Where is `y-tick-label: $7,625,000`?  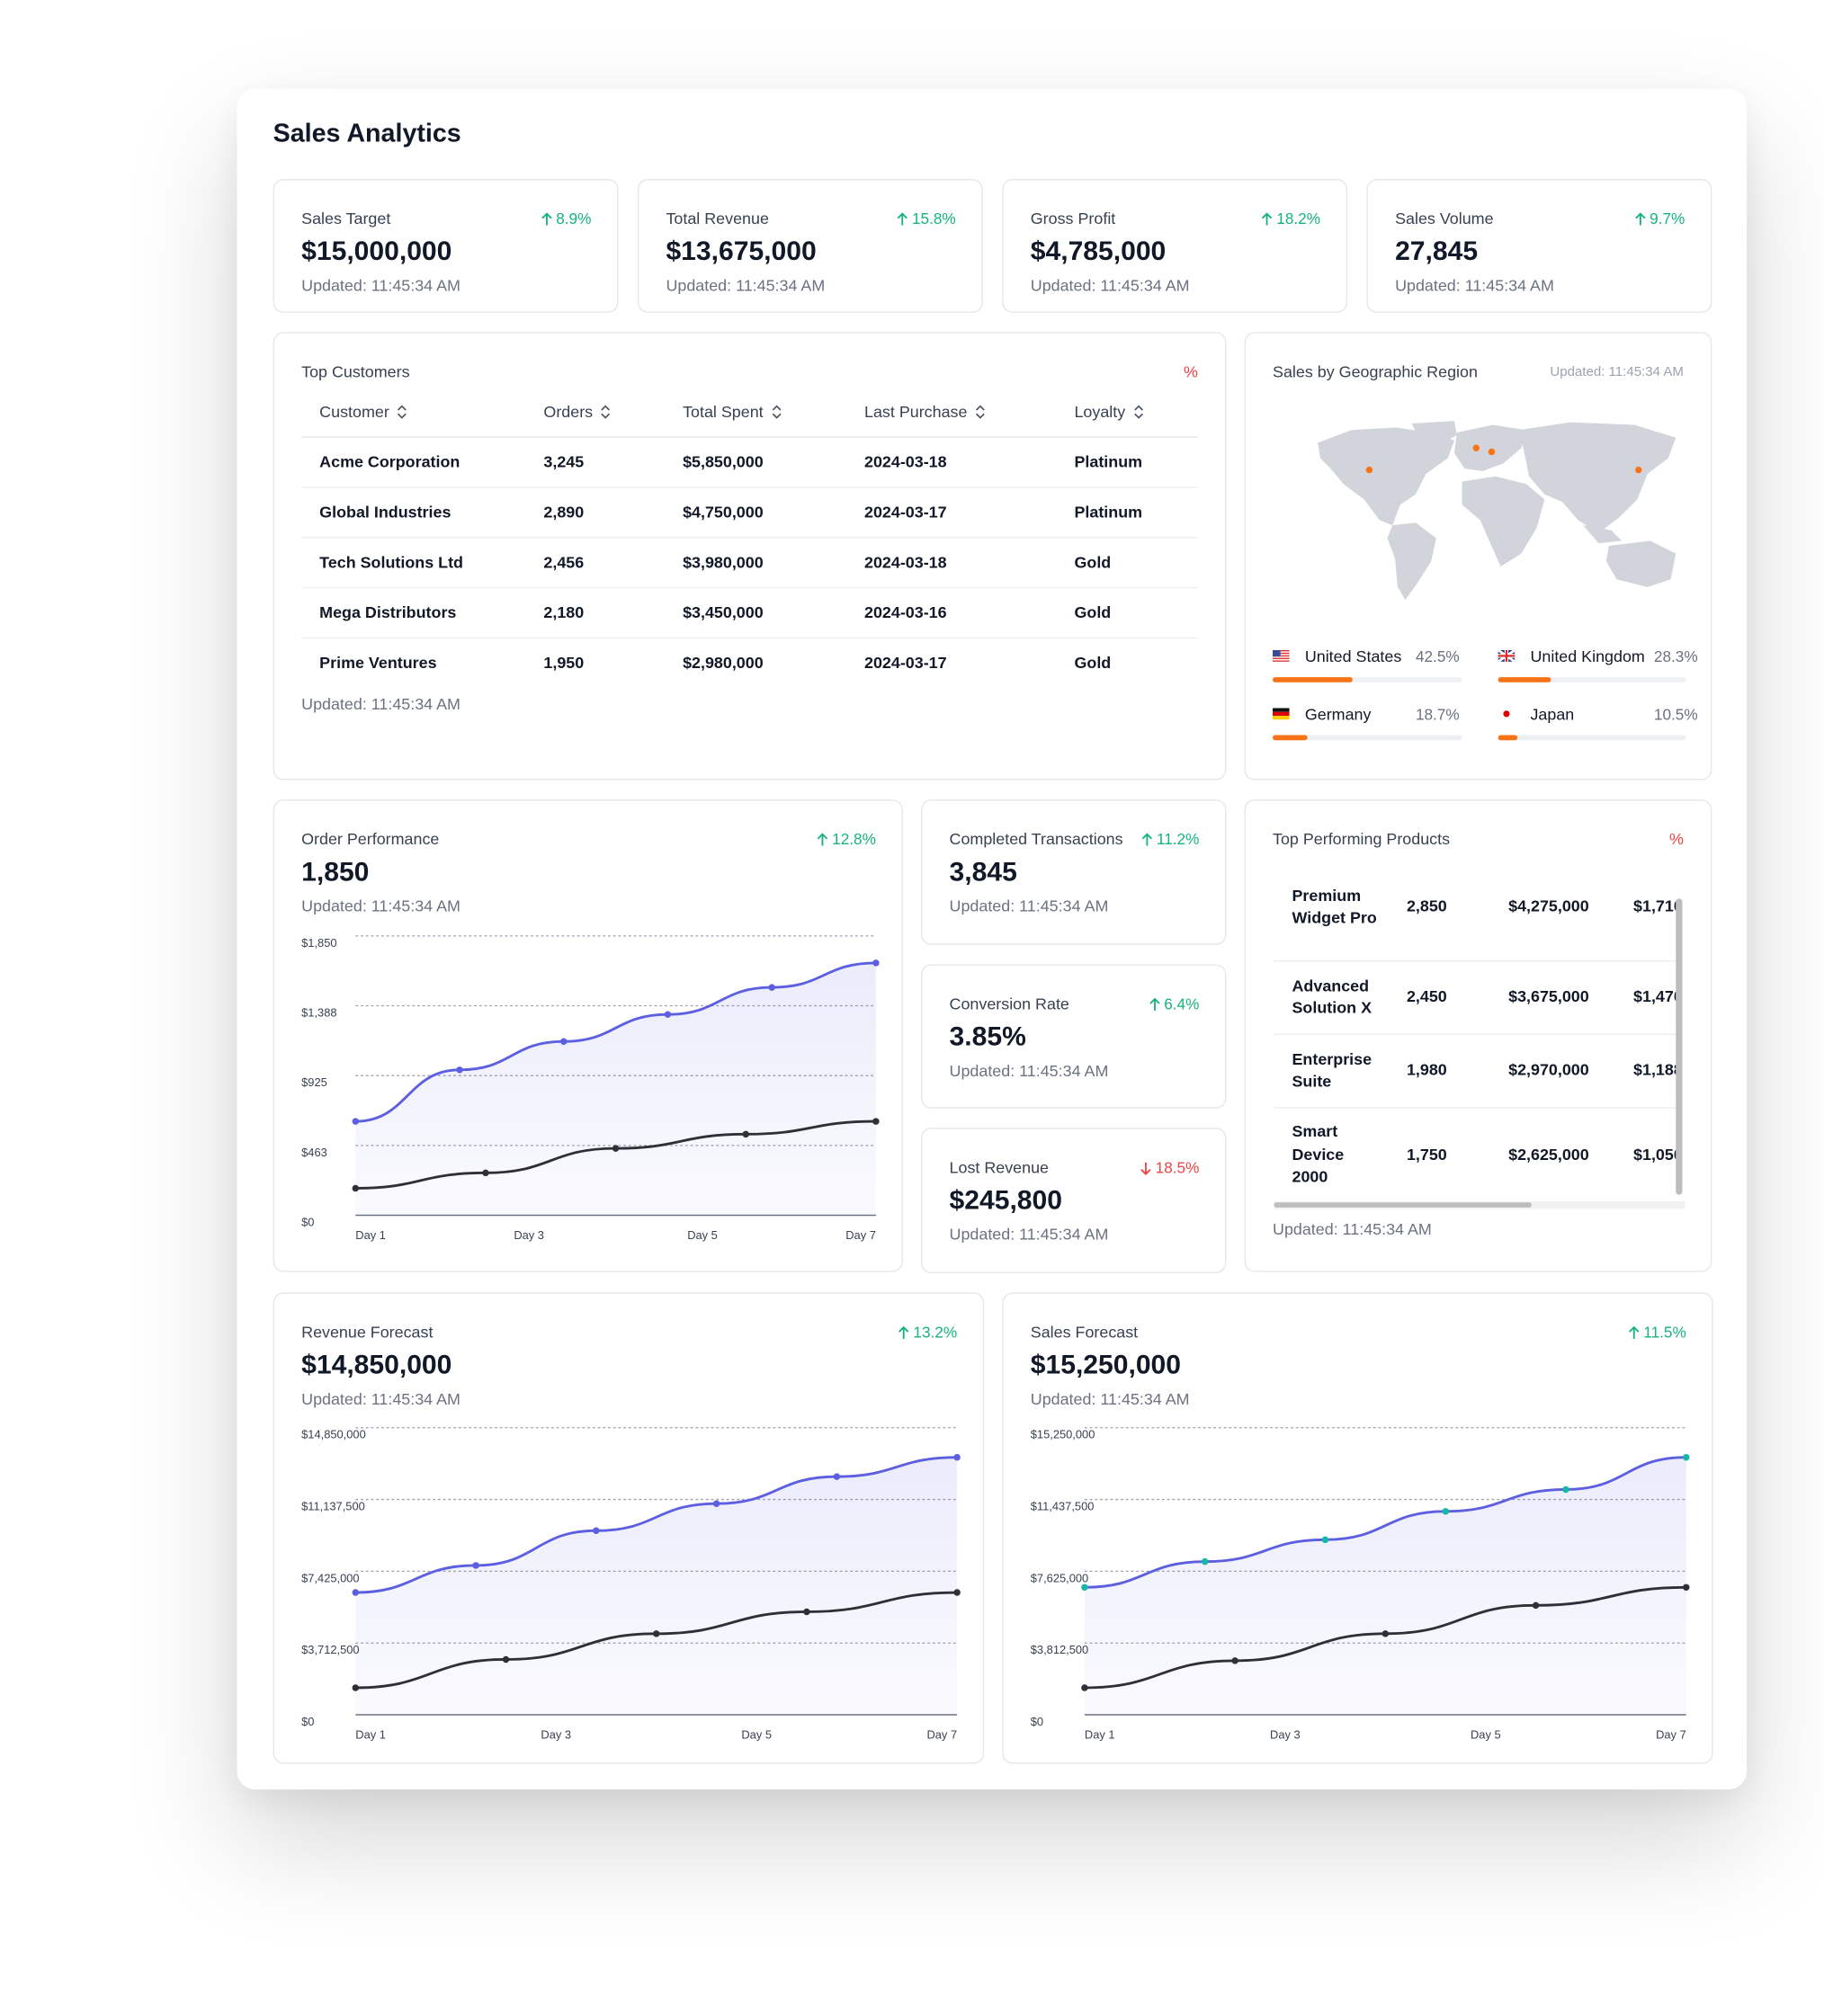
y-tick-label: $7,625,000 is located at coordinates (1059, 1577).